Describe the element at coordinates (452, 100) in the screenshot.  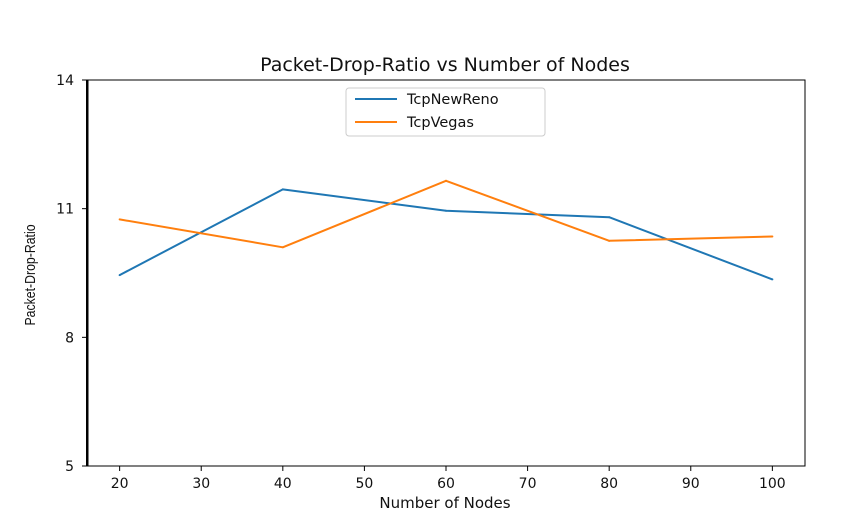
I see `legend-label-tcpnewreno: TcpNewReno` at that location.